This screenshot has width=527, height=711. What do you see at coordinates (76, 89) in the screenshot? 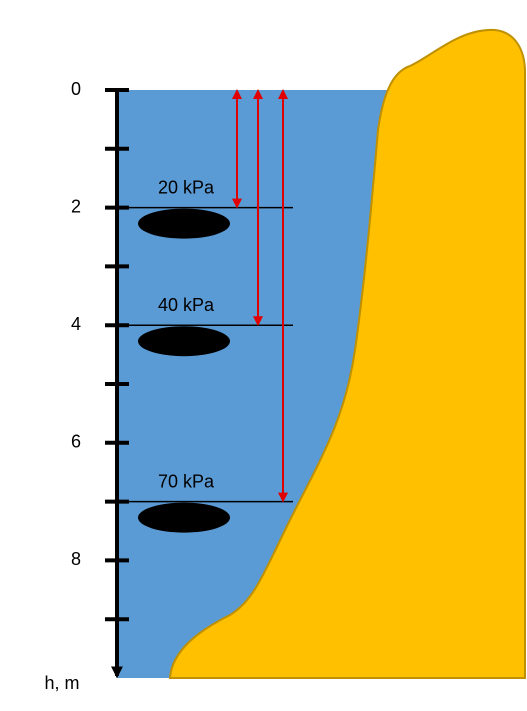
I see `tick-label: 0` at bounding box center [76, 89].